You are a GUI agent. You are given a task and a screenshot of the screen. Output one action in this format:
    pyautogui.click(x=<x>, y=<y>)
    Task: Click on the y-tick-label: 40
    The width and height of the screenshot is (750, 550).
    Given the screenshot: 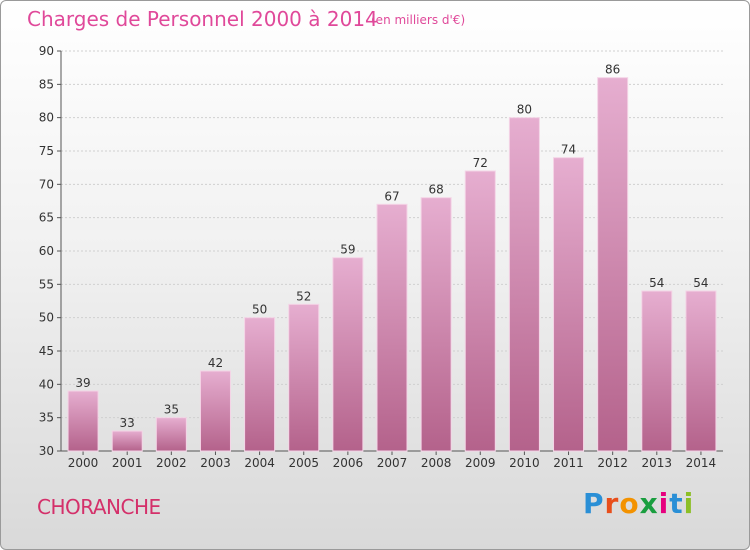 What is the action you would take?
    pyautogui.click(x=46, y=384)
    